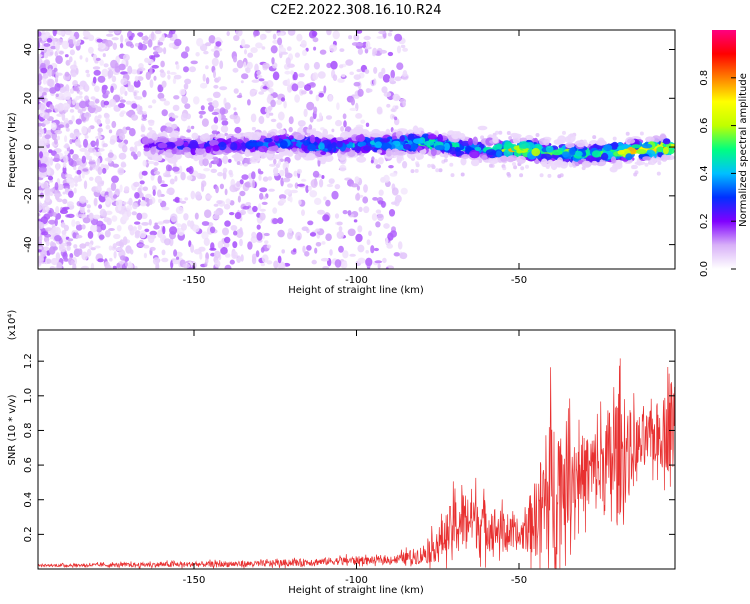 The height and width of the screenshot is (604, 750). What do you see at coordinates (12, 429) in the screenshot?
I see `snr-ylabel: SNR (10 * v/v)` at bounding box center [12, 429].